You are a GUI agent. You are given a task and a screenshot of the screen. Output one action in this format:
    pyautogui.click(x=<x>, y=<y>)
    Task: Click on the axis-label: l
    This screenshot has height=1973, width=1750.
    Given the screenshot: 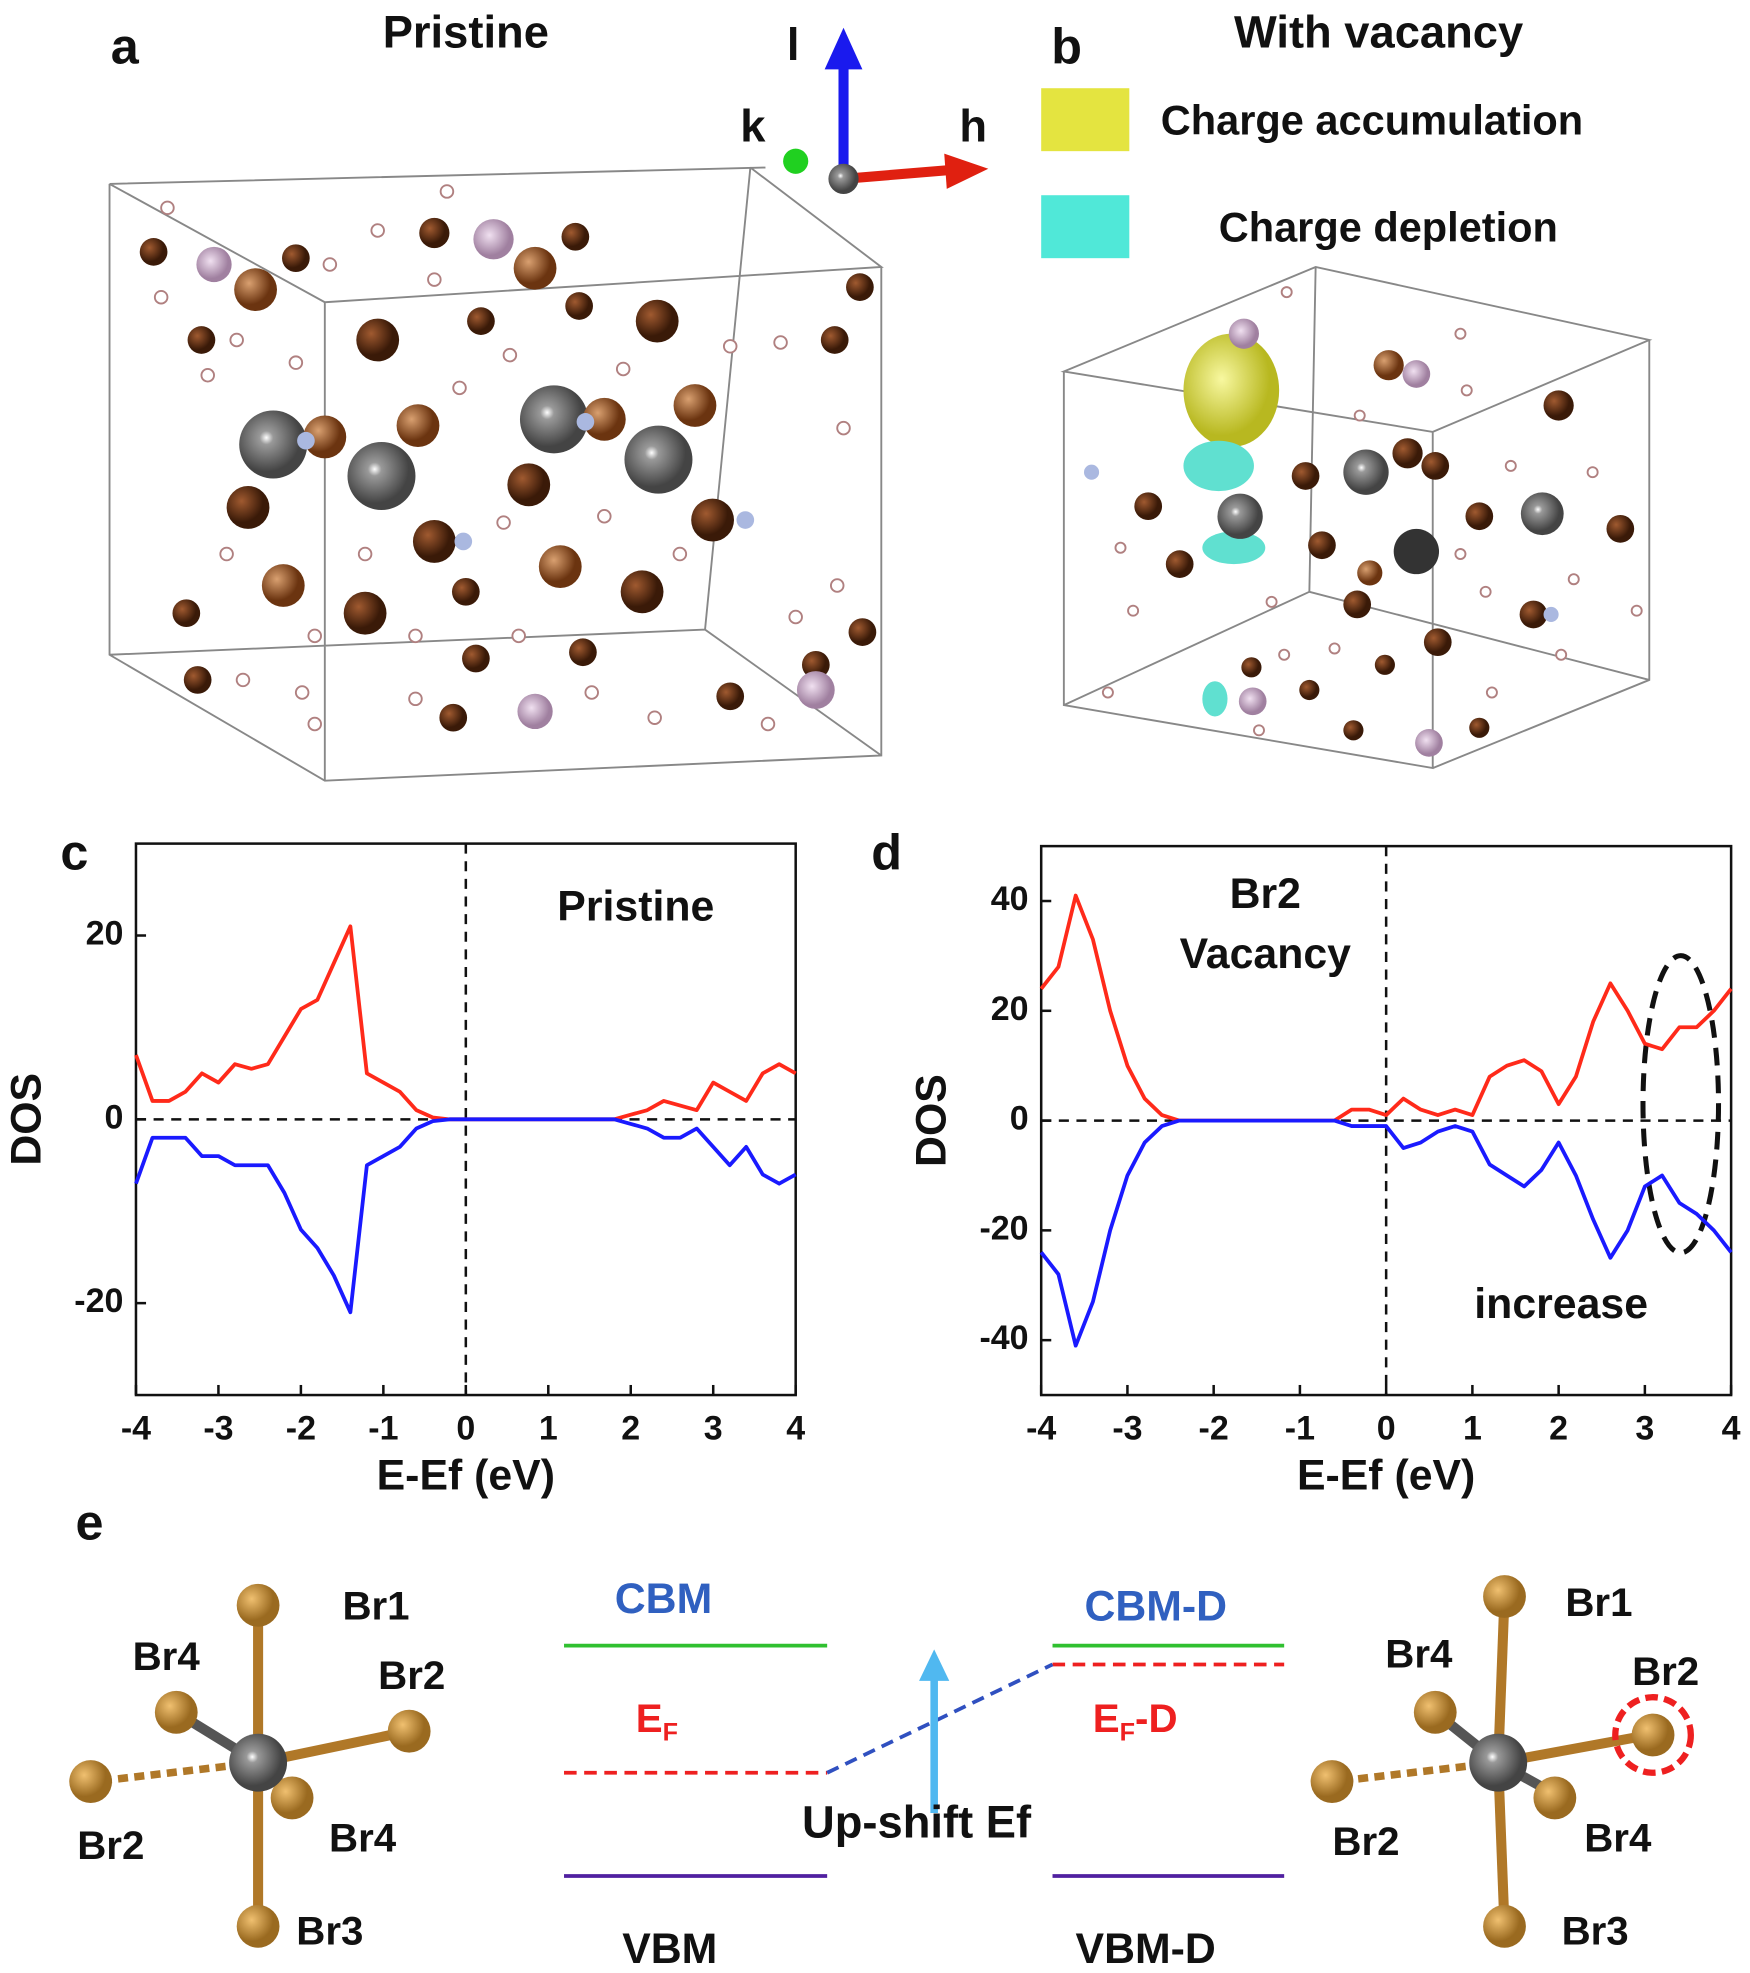 What is the action you would take?
    pyautogui.click(x=793, y=44)
    